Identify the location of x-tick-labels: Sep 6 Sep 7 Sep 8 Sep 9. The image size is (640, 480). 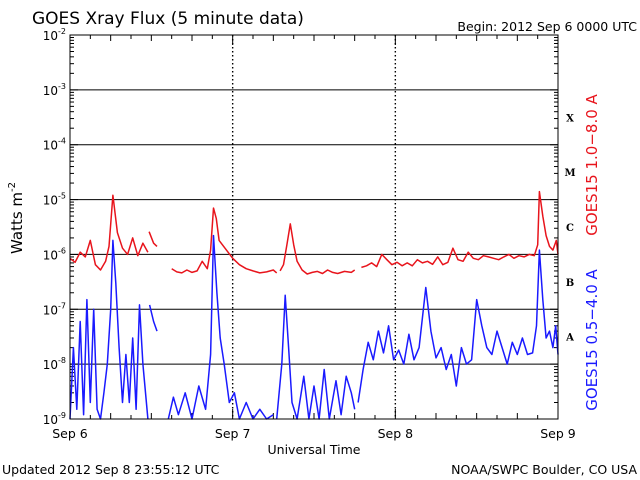
(314, 433).